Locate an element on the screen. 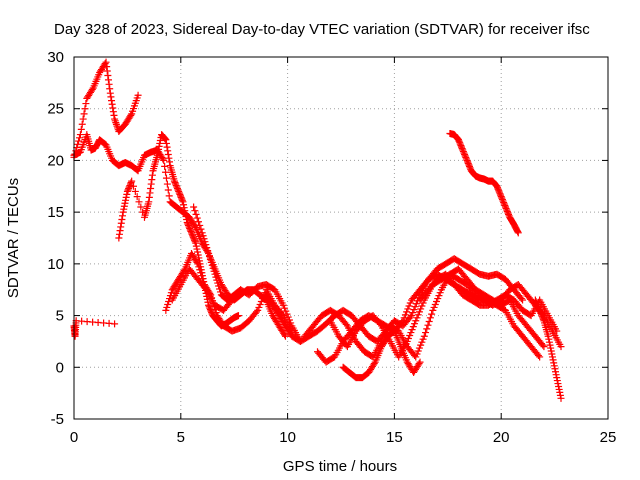 This screenshot has width=640, height=480. y-tick-label: 5 is located at coordinates (60, 316).